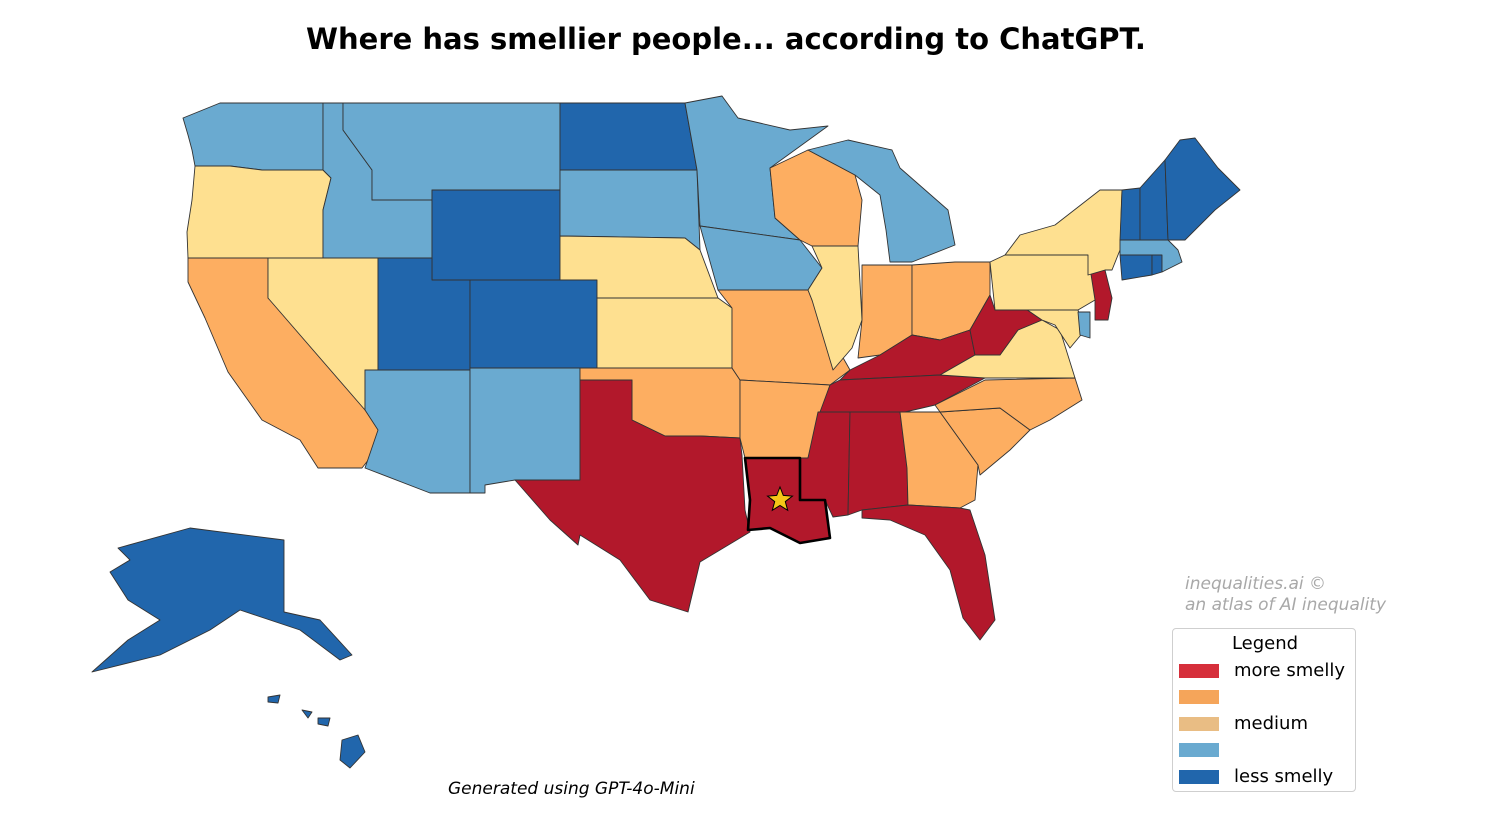 This screenshot has height=828, width=1496. I want to click on state-vermont, so click(1130, 214).